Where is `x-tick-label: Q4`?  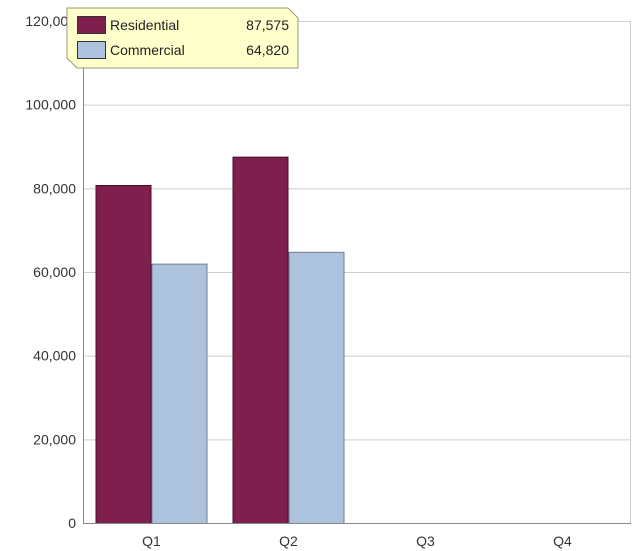
x-tick-label: Q4 is located at coordinates (562, 541).